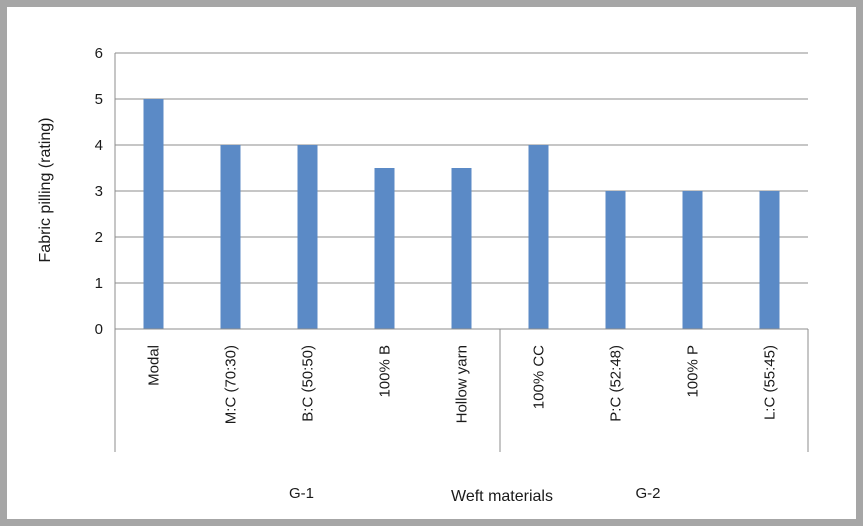  I want to click on x-tick-label: P:C (52:48), so click(616, 383).